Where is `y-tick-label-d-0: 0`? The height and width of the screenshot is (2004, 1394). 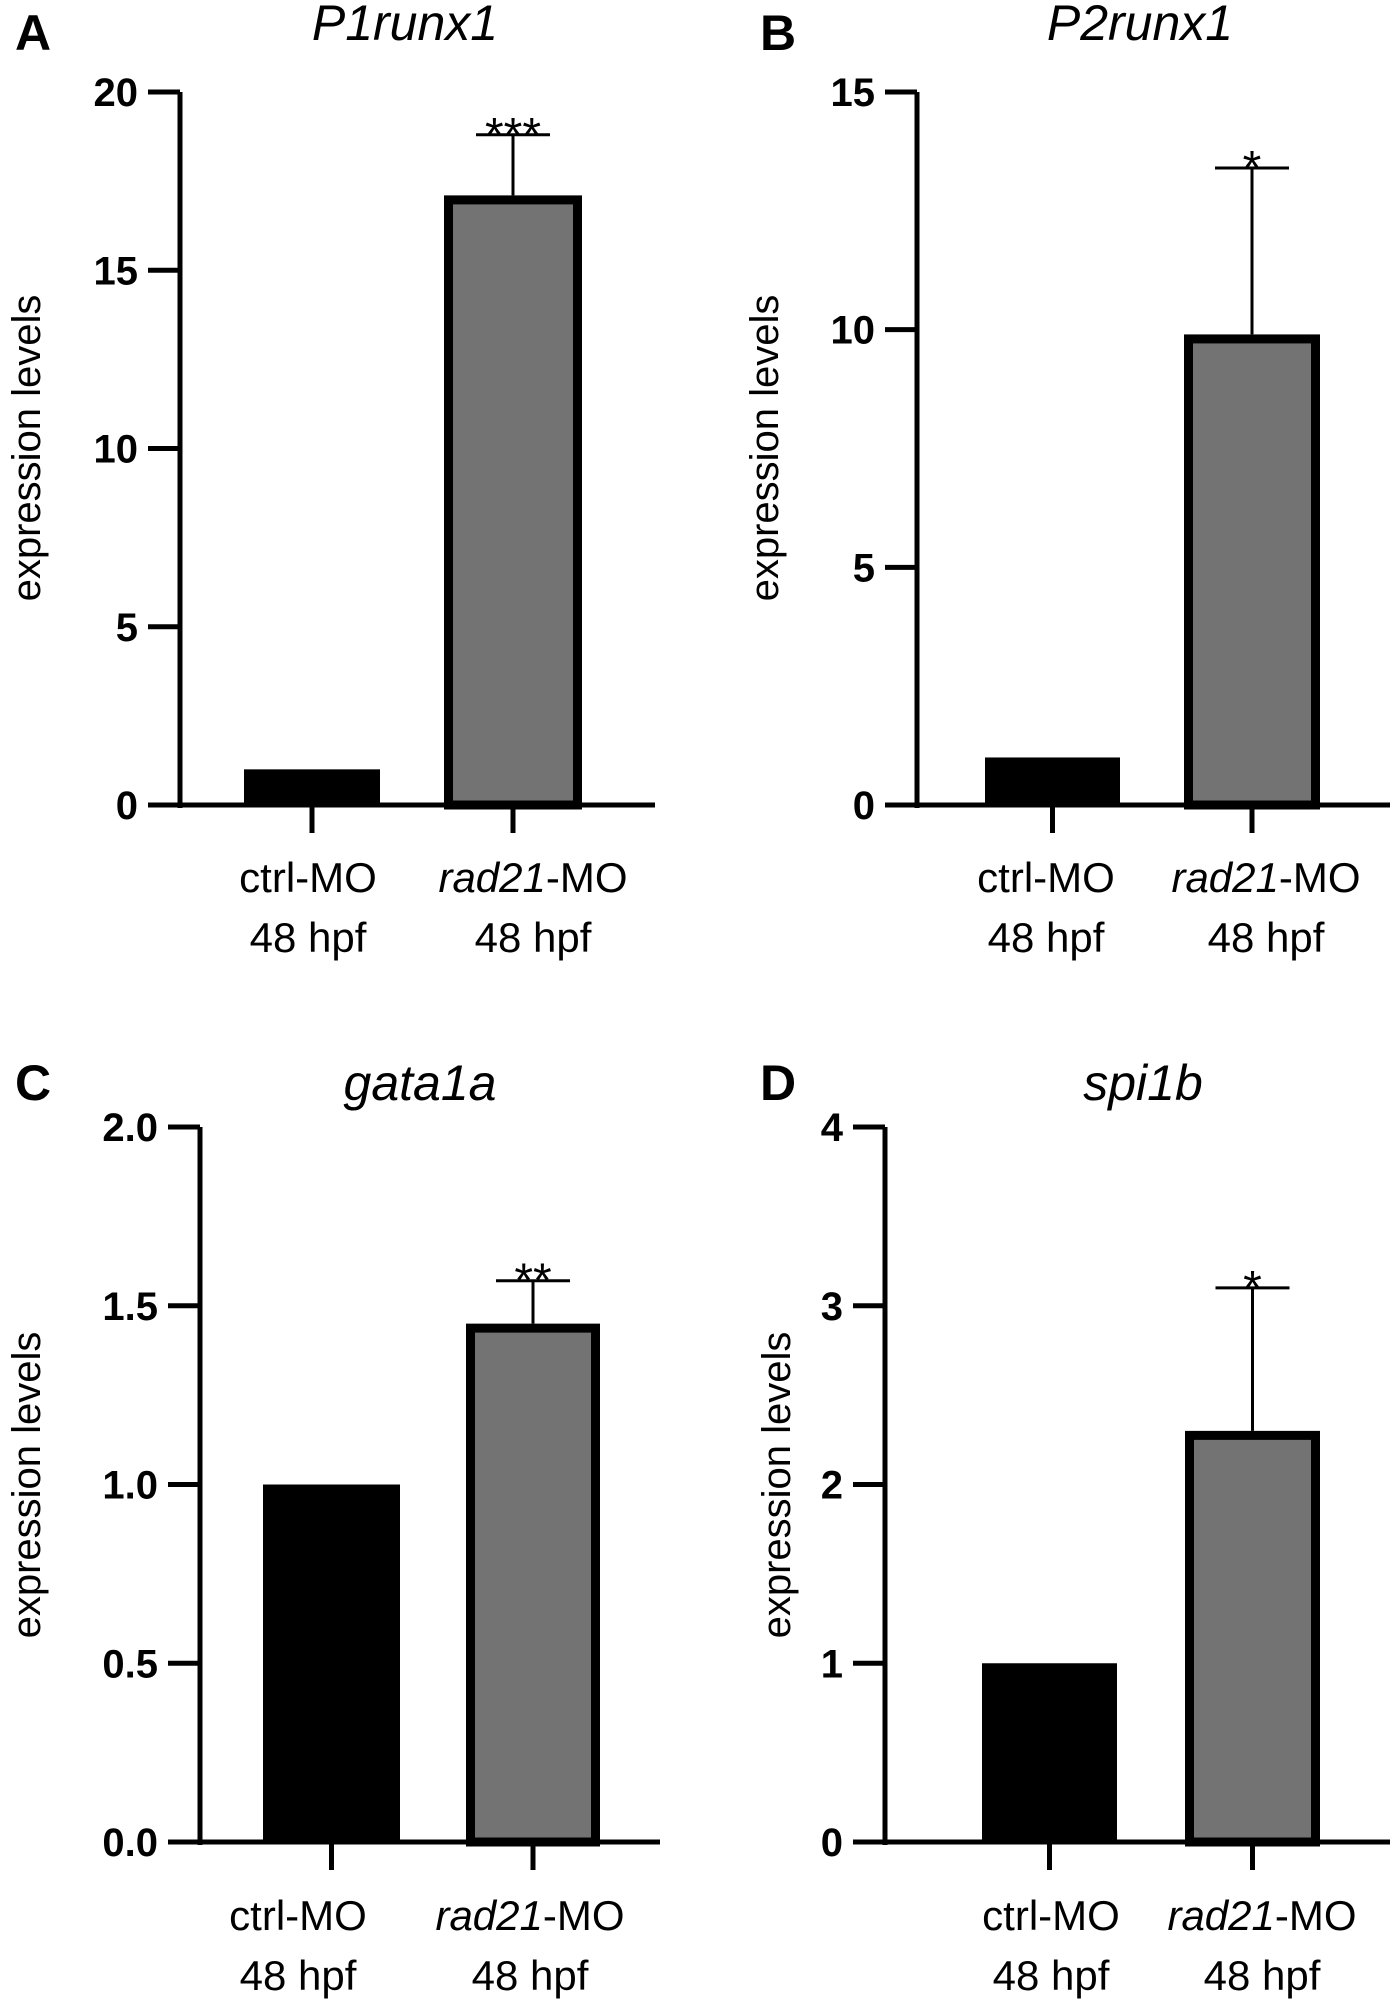
y-tick-label-d-0: 0 is located at coordinates (832, 1843).